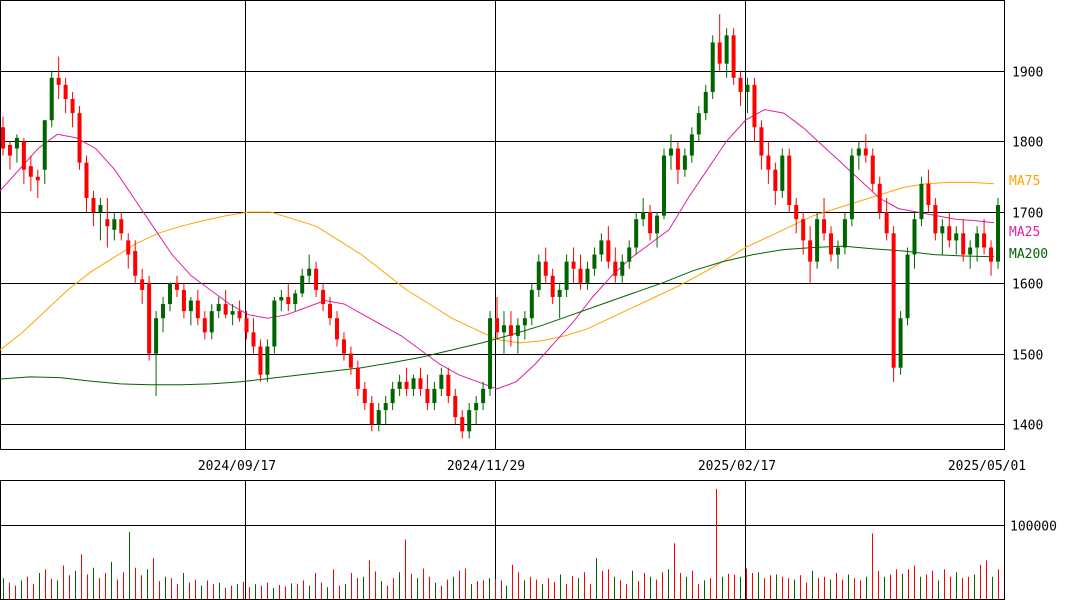 The image size is (1065, 600). I want to click on y-tick-label: 1400, so click(1027, 426).